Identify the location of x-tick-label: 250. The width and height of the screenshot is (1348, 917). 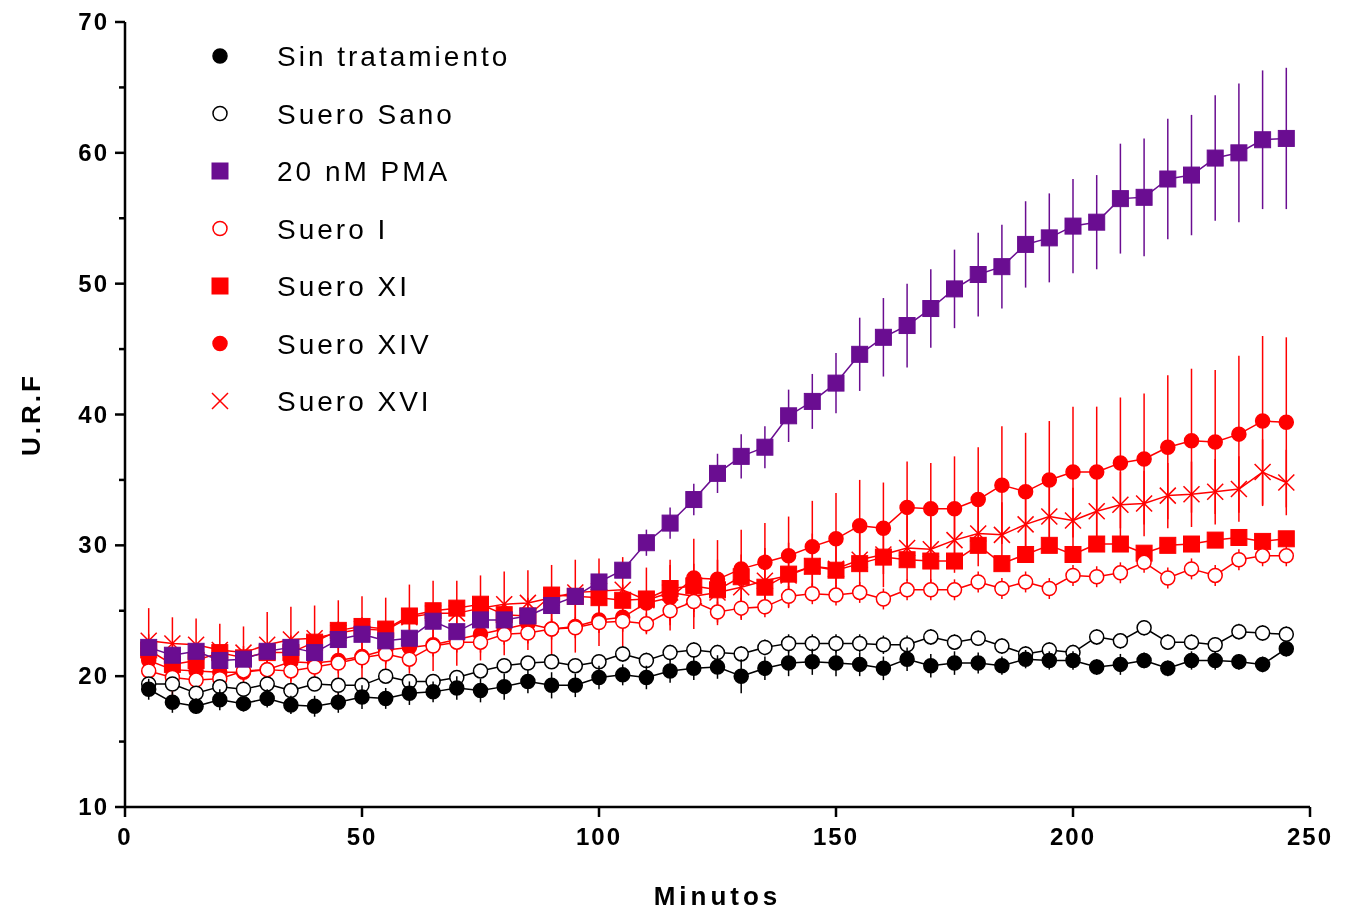
(1310, 836).